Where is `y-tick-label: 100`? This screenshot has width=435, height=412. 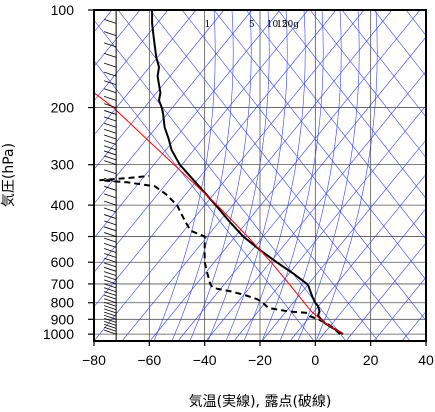
y-tick-label: 100 is located at coordinates (63, 10).